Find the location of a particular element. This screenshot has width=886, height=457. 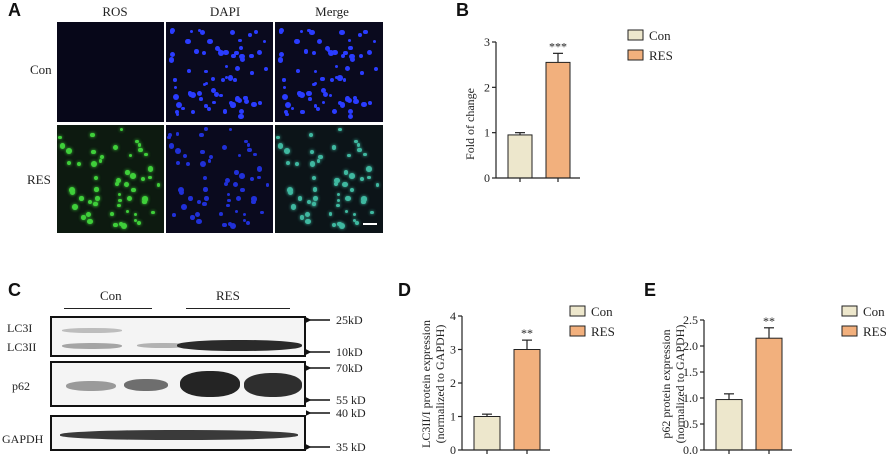

y-tick-label: 1.5 is located at coordinates (690, 372).